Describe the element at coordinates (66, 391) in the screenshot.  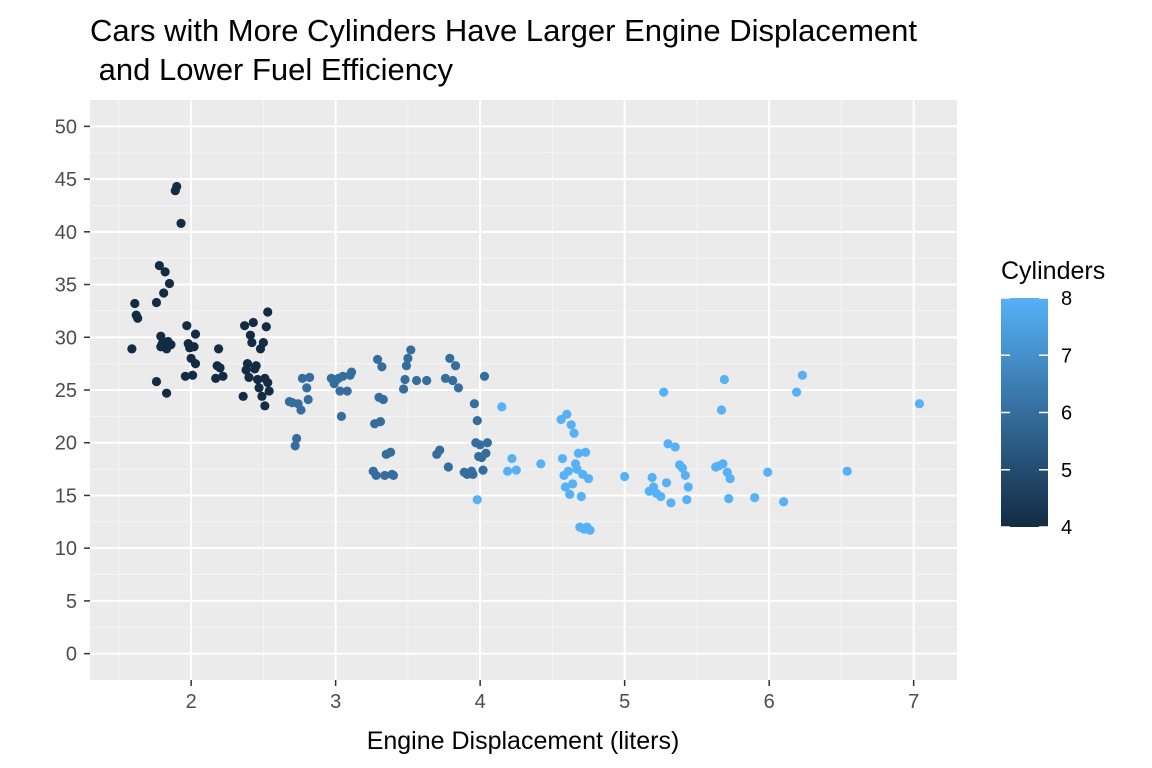
I see `y-tick-label: 25` at that location.